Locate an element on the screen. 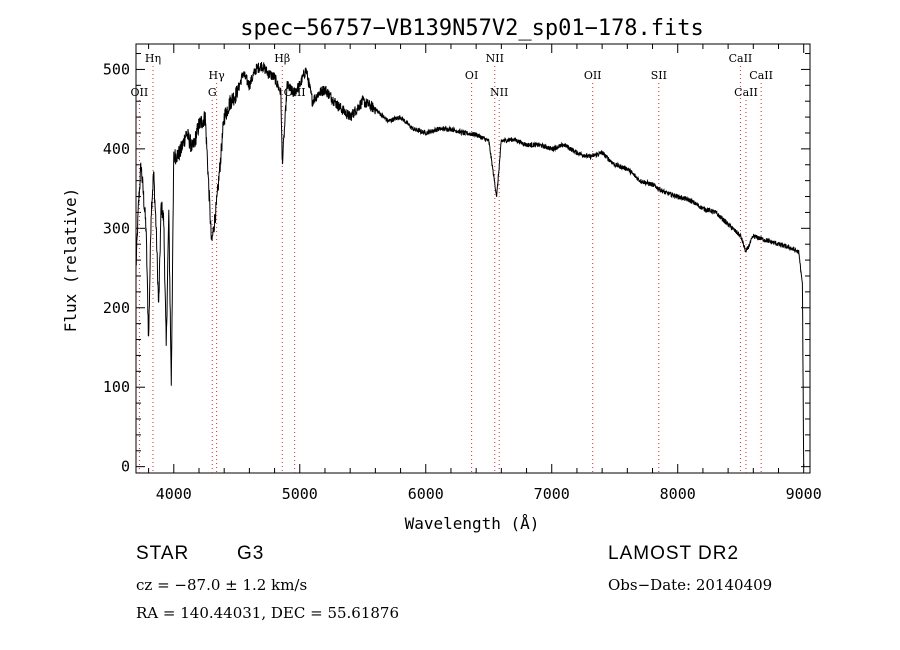  ra-dec-coordinates: RA = 140.44031, DEC = 55.61876 is located at coordinates (268, 613).